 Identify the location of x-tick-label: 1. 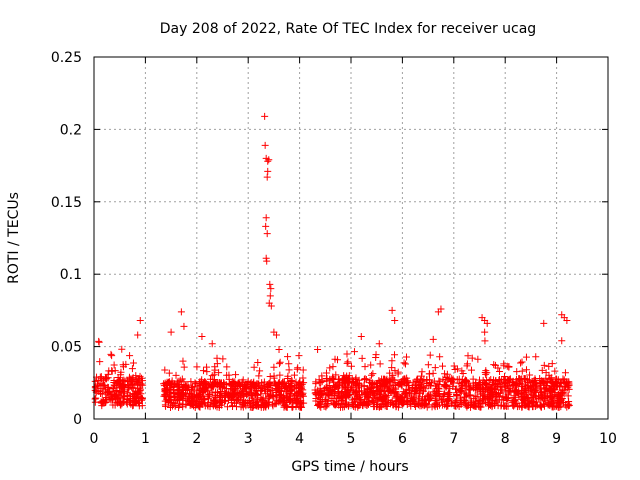
(145, 439).